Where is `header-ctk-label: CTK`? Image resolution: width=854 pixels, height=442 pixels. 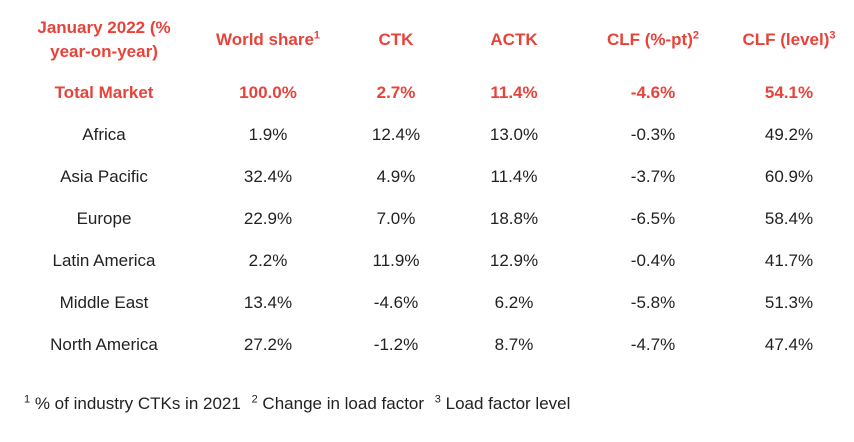
header-ctk-label: CTK is located at coordinates (396, 39).